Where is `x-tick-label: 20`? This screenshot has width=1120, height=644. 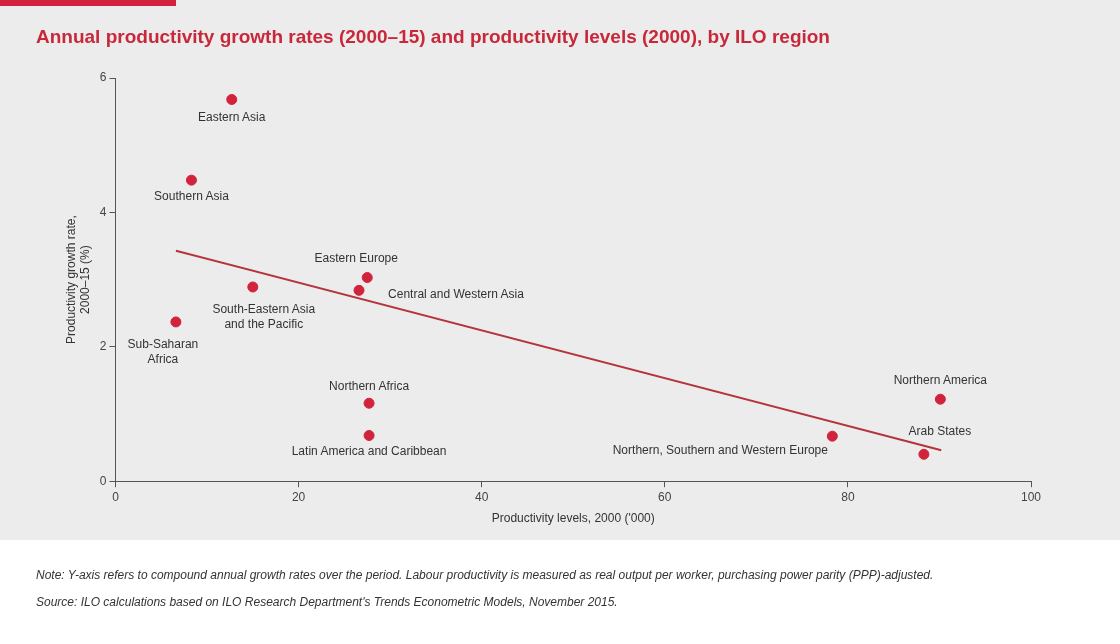
x-tick-label: 20 is located at coordinates (298, 496).